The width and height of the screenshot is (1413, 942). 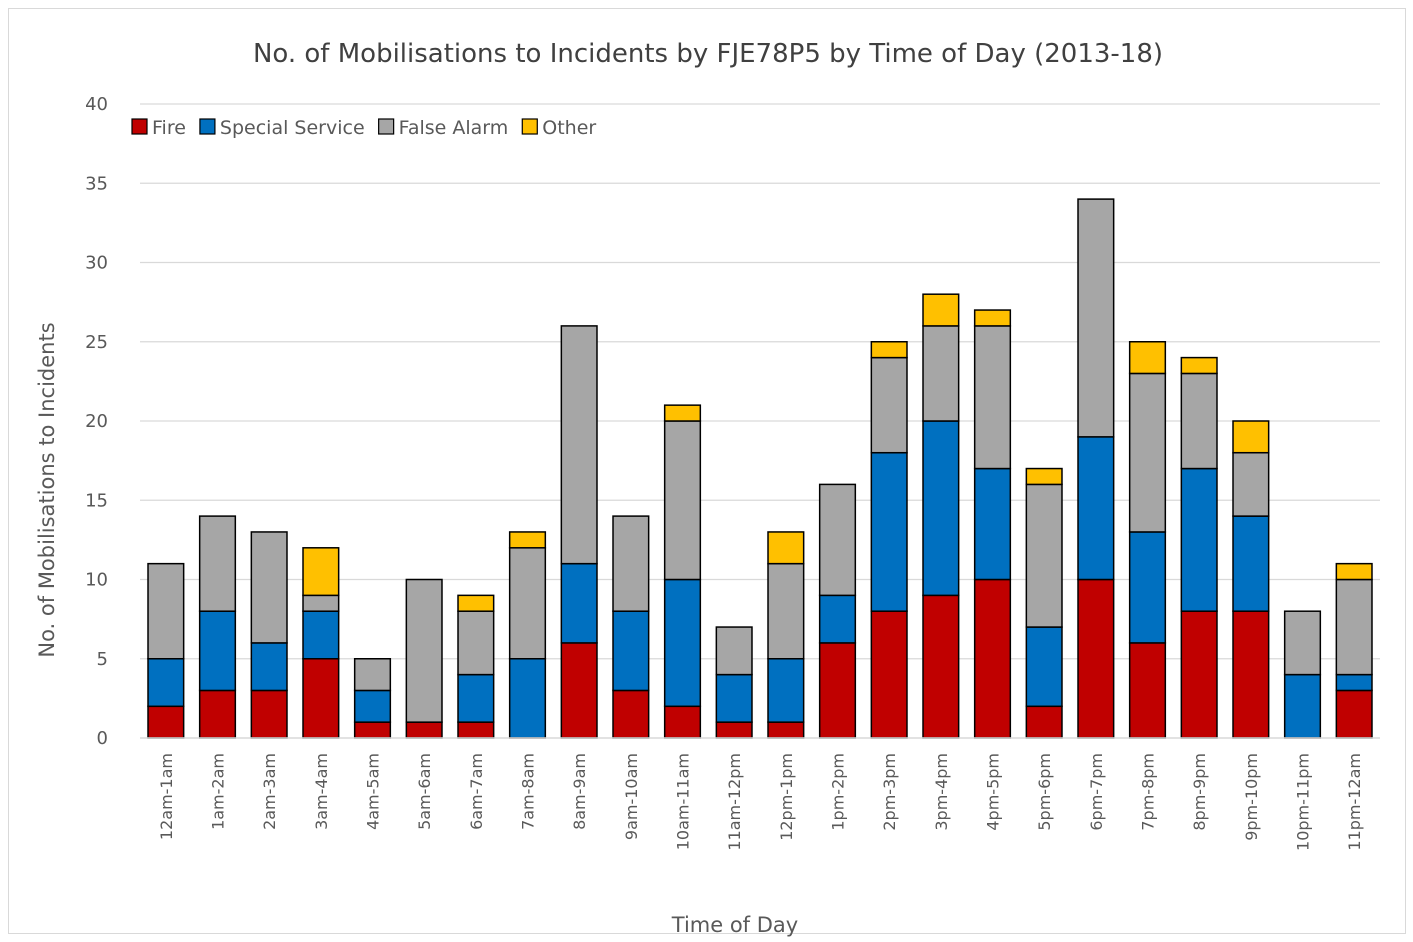 I want to click on x-tick-label: 3pm-4pm, so click(x=941, y=792).